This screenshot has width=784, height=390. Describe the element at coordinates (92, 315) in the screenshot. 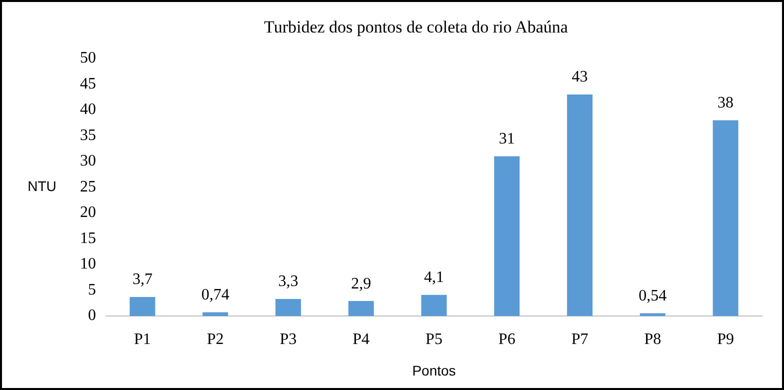

I see `y-tick-label: 0` at that location.